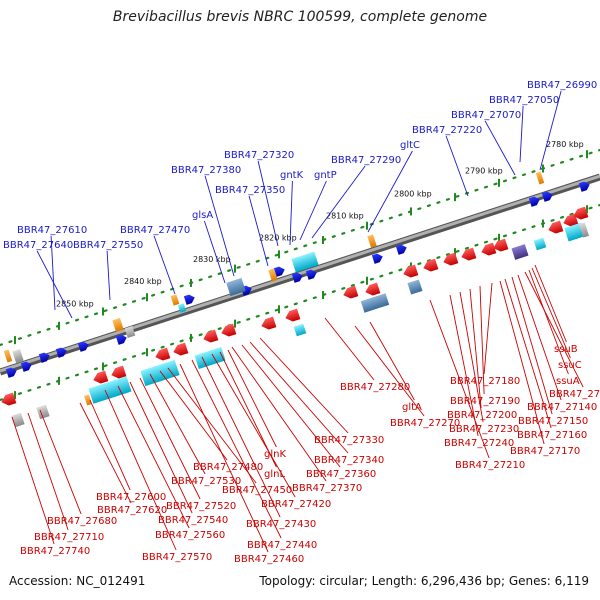  I want to click on gene-label: BBR47_27270, so click(425, 423).